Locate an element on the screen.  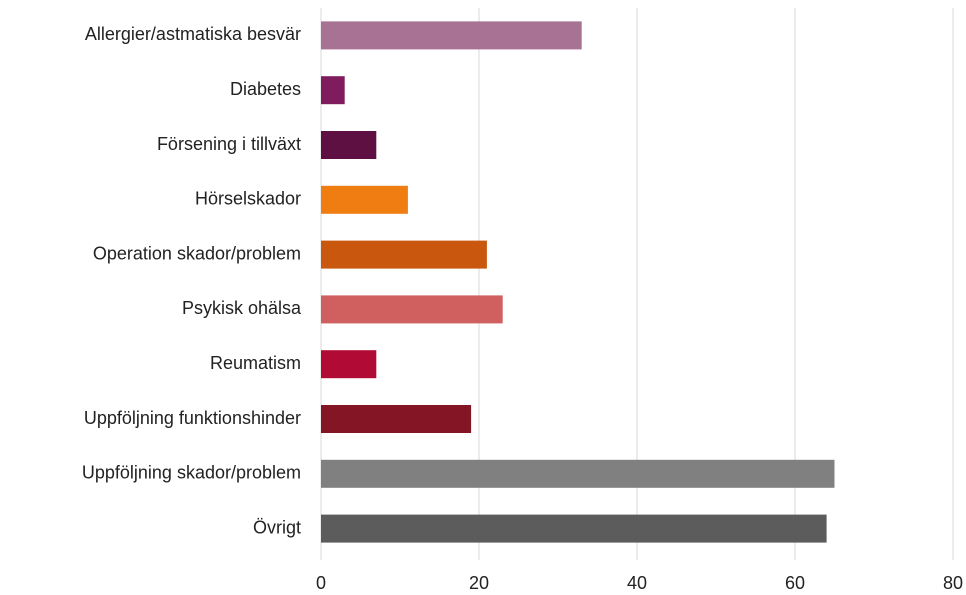
y-tick-label: Psykisk ohälsa is located at coordinates (242, 308).